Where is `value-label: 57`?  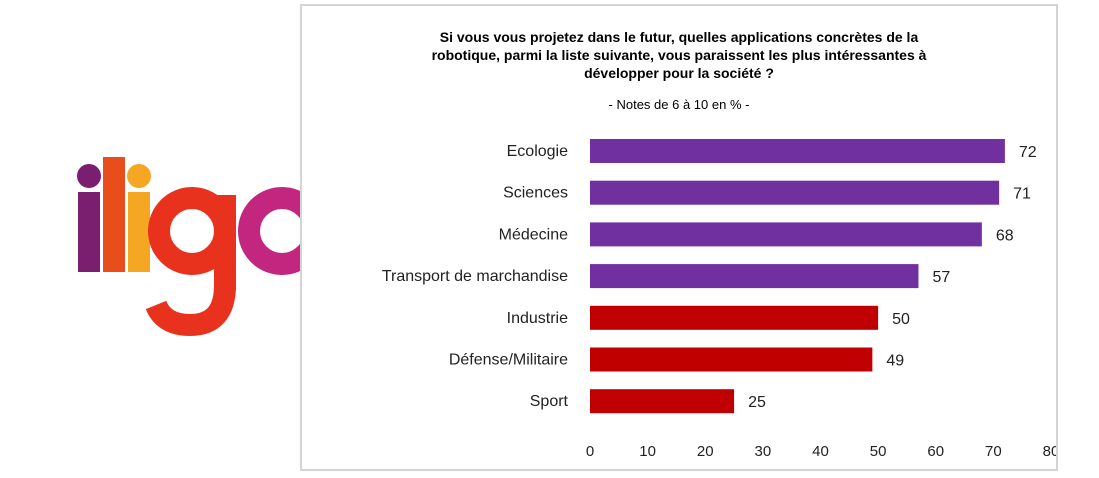 value-label: 57 is located at coordinates (941, 277).